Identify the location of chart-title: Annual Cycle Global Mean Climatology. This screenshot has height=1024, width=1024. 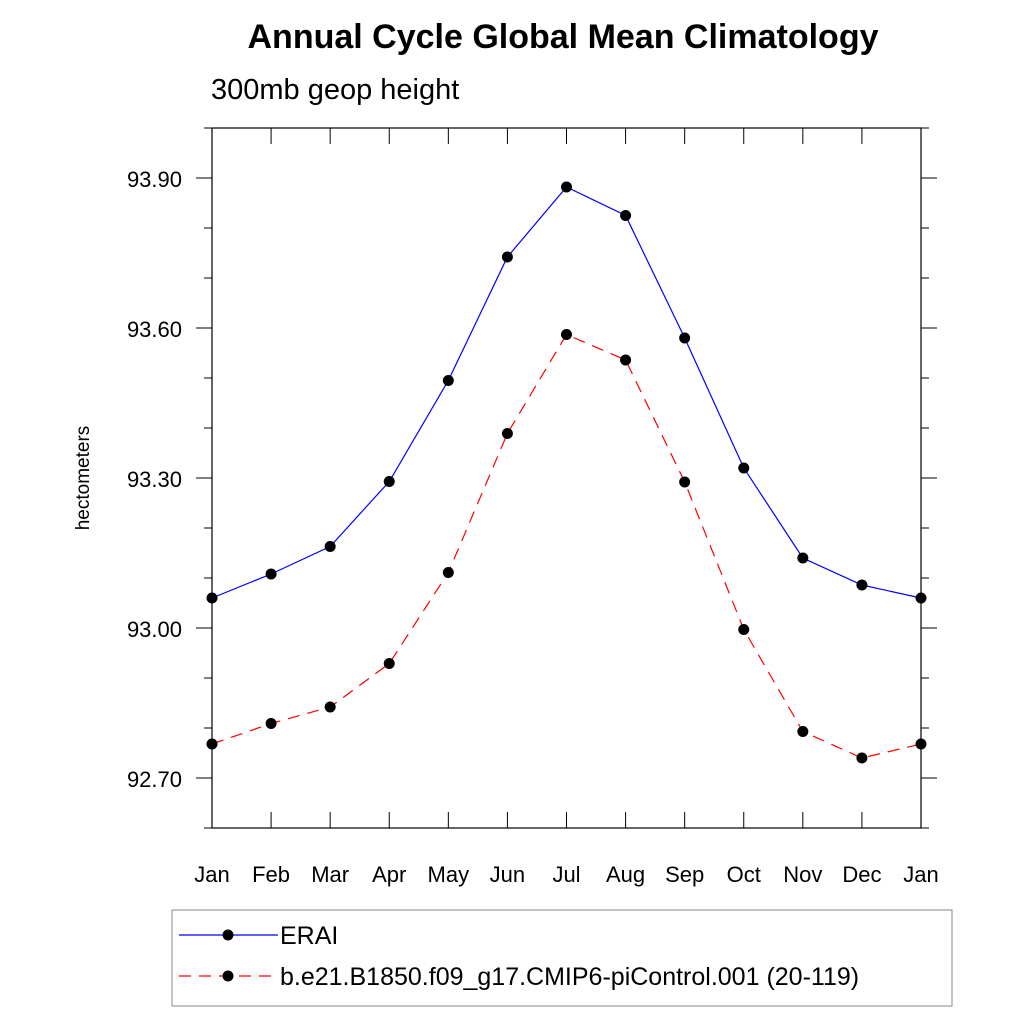
(563, 37).